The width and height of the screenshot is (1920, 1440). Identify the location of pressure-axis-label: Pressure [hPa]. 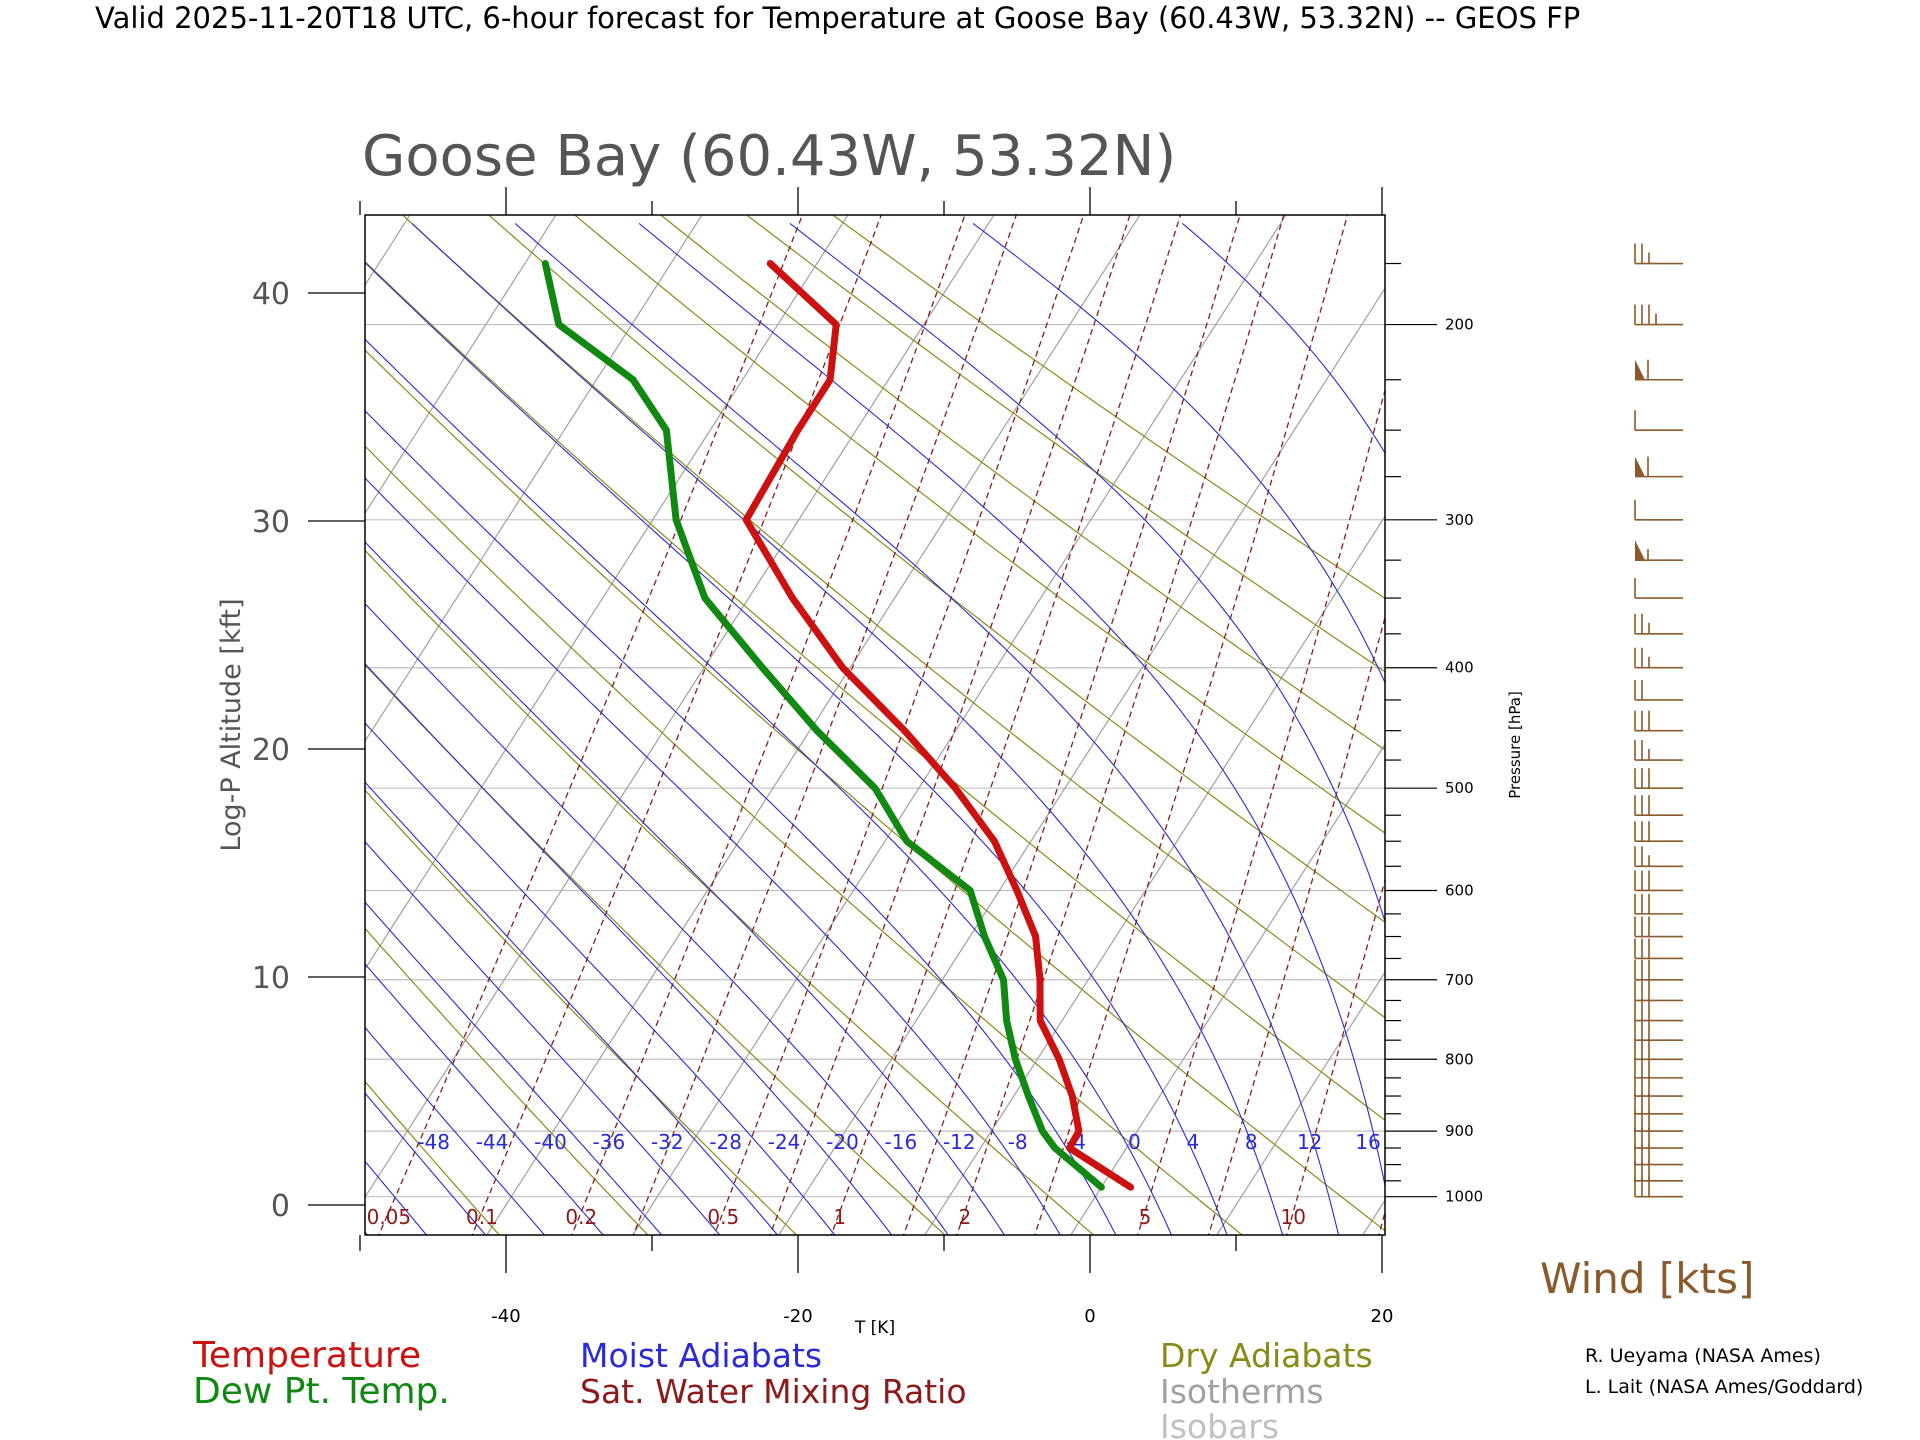
(1515, 745).